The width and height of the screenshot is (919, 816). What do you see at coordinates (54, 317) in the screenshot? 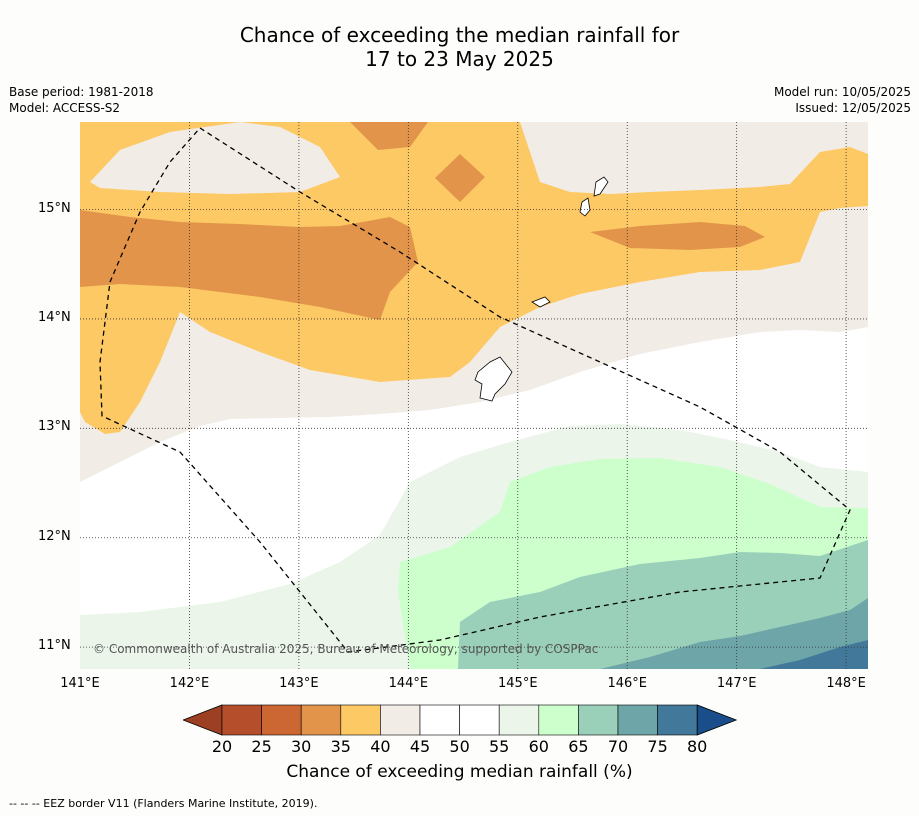
I see `lat-tick-label: 14°N` at bounding box center [54, 317].